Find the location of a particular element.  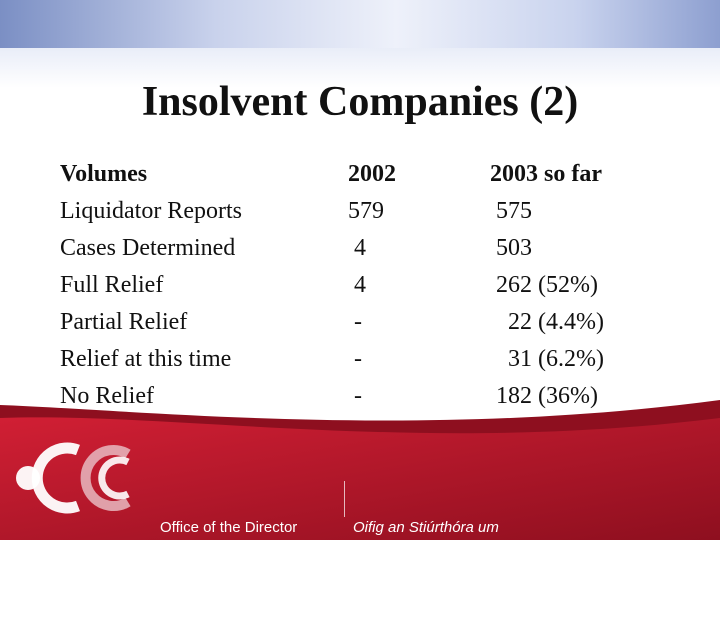

cell-2003: 182 (36%) is located at coordinates (544, 396).